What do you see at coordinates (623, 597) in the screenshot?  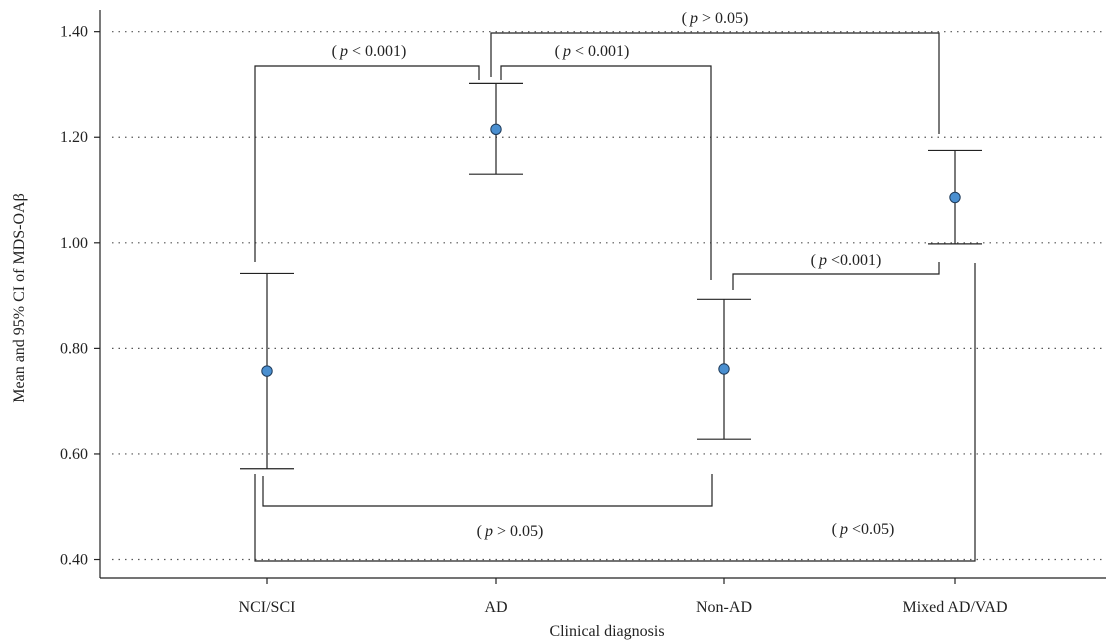 I see `x-tick-labels: NCI/SCI AD Non-AD Mixed AD/VAD` at bounding box center [623, 597].